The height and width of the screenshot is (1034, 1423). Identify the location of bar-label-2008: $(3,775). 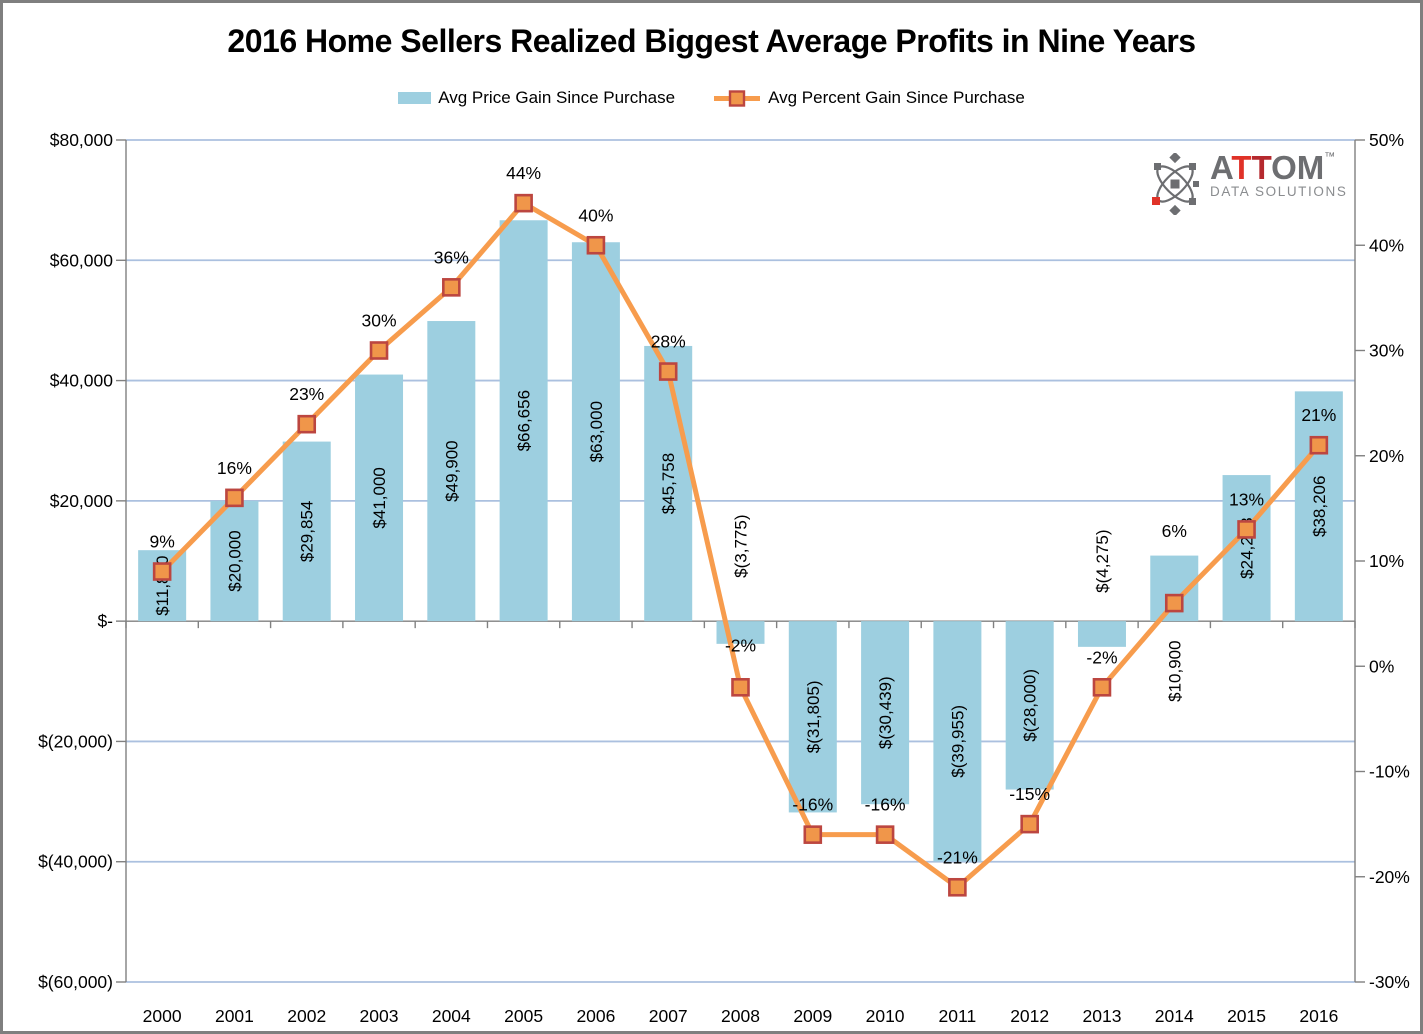
(741, 545).